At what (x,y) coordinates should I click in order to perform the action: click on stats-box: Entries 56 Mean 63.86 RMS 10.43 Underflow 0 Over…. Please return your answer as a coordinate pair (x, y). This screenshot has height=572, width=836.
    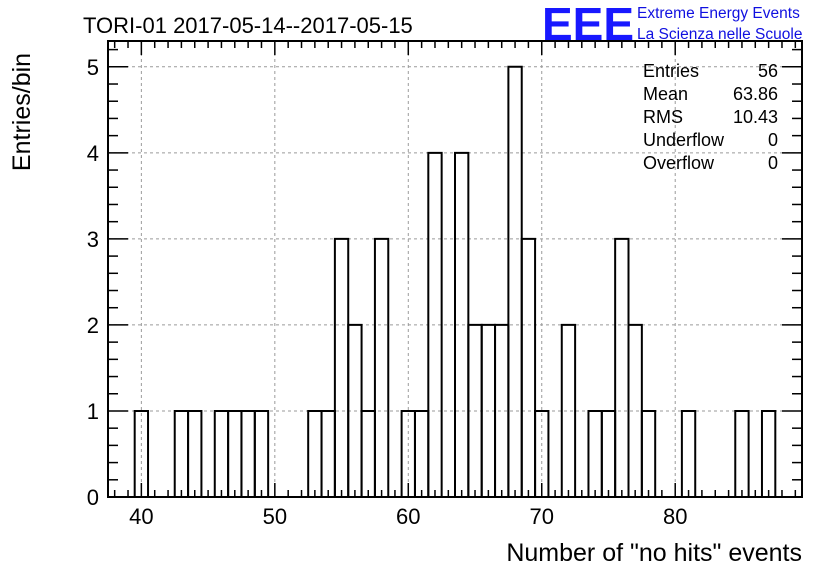
    Looking at the image, I should click on (710, 117).